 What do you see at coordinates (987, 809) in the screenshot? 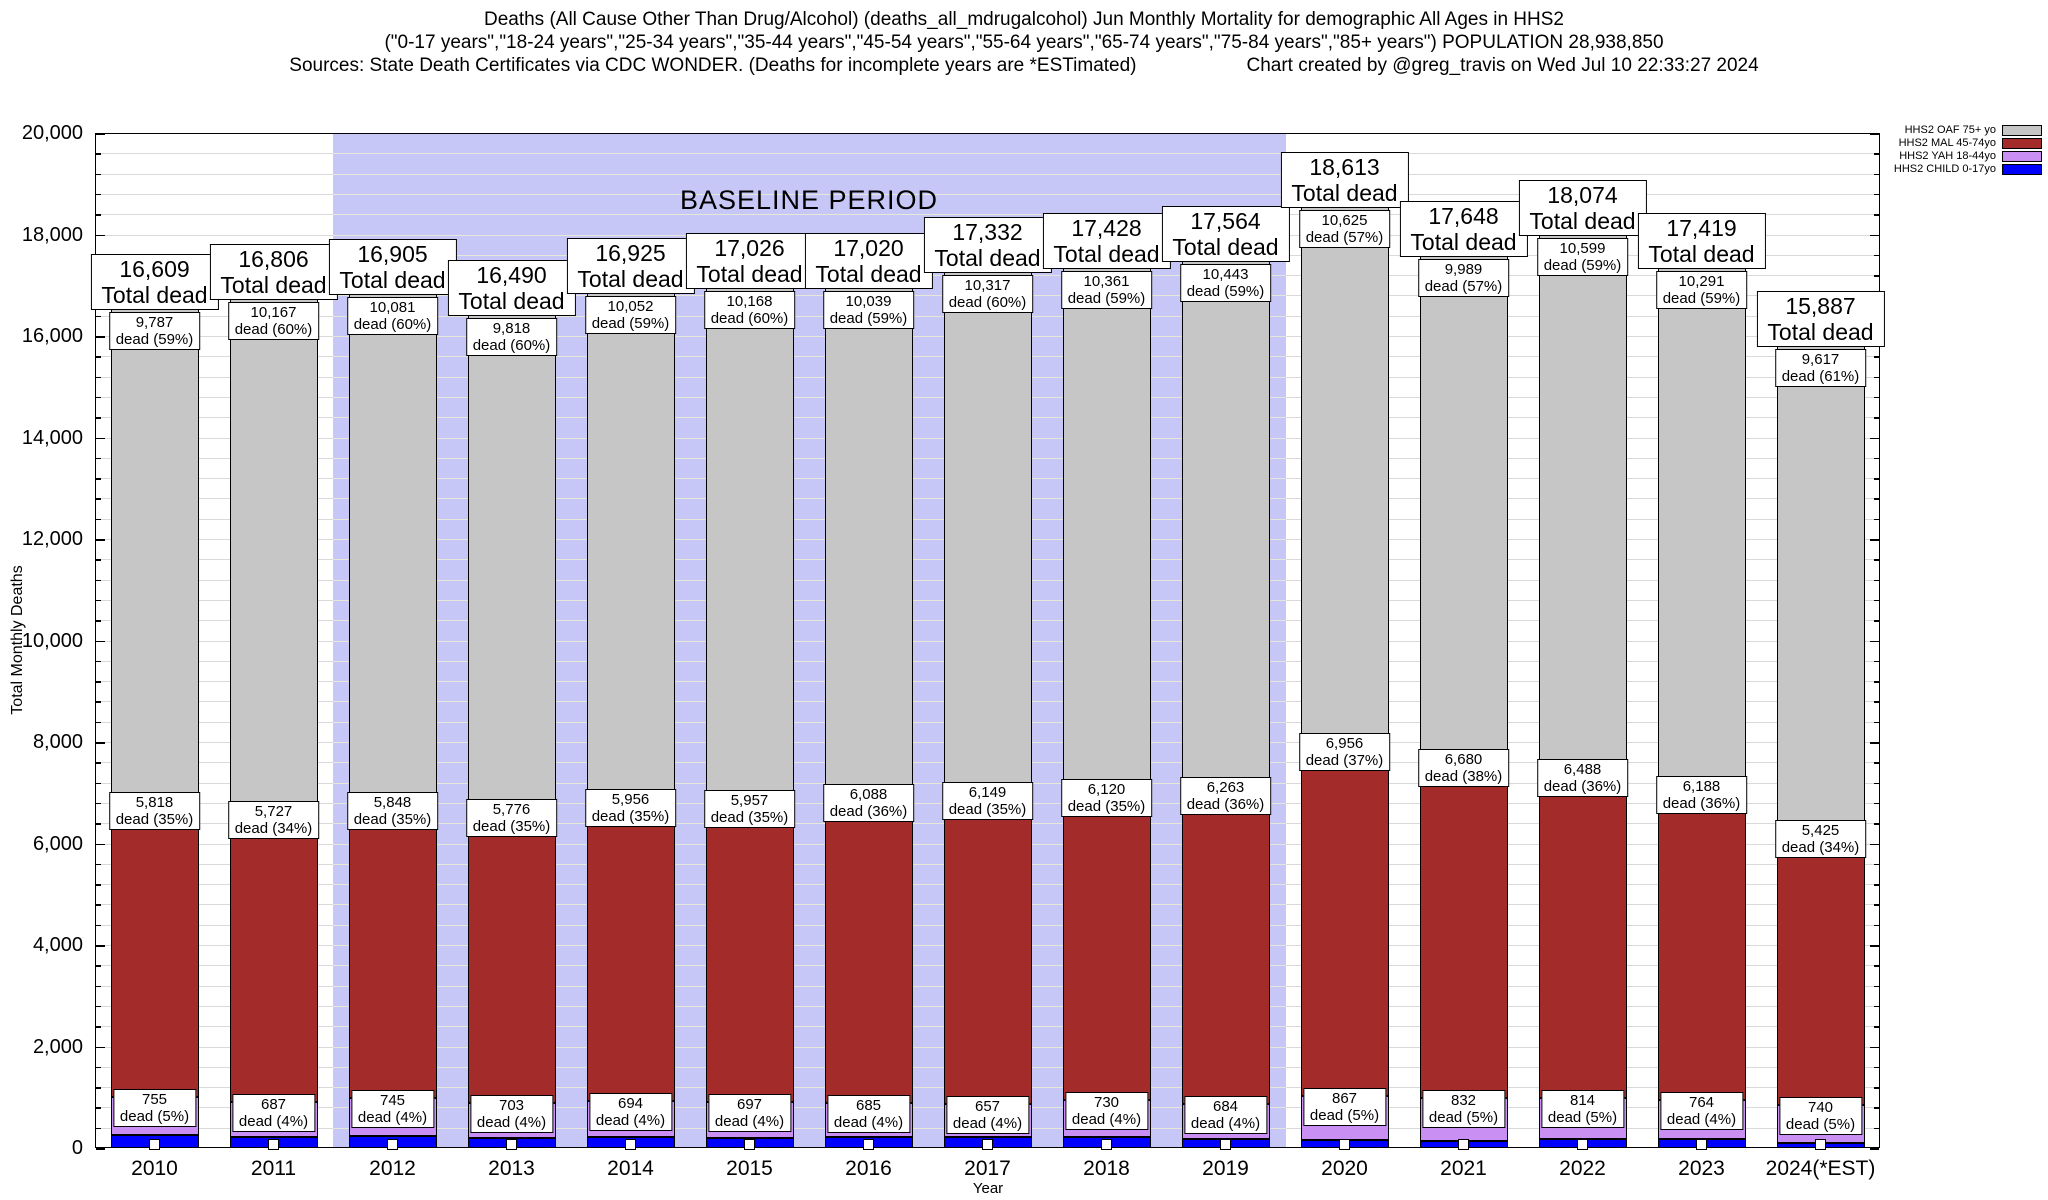
I see `label-mal-2017-caption: dead (35%)` at bounding box center [987, 809].